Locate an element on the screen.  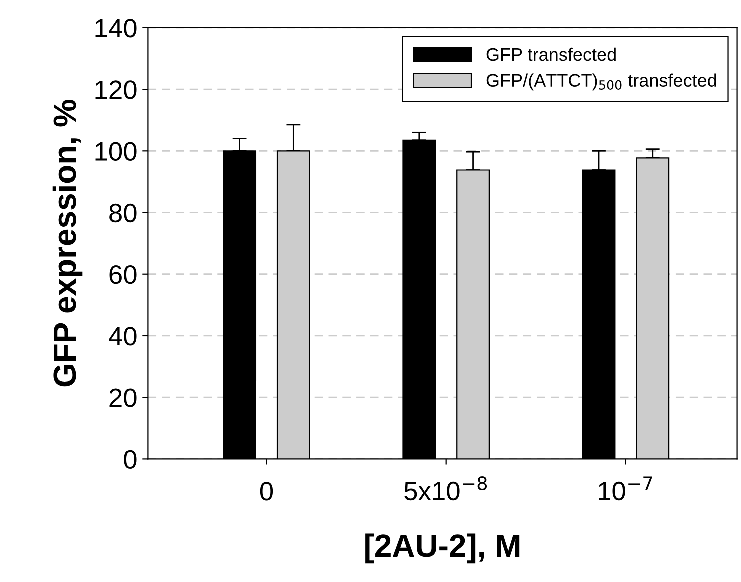
x-tick-label: 10$^{−7}$ is located at coordinates (625, 488).